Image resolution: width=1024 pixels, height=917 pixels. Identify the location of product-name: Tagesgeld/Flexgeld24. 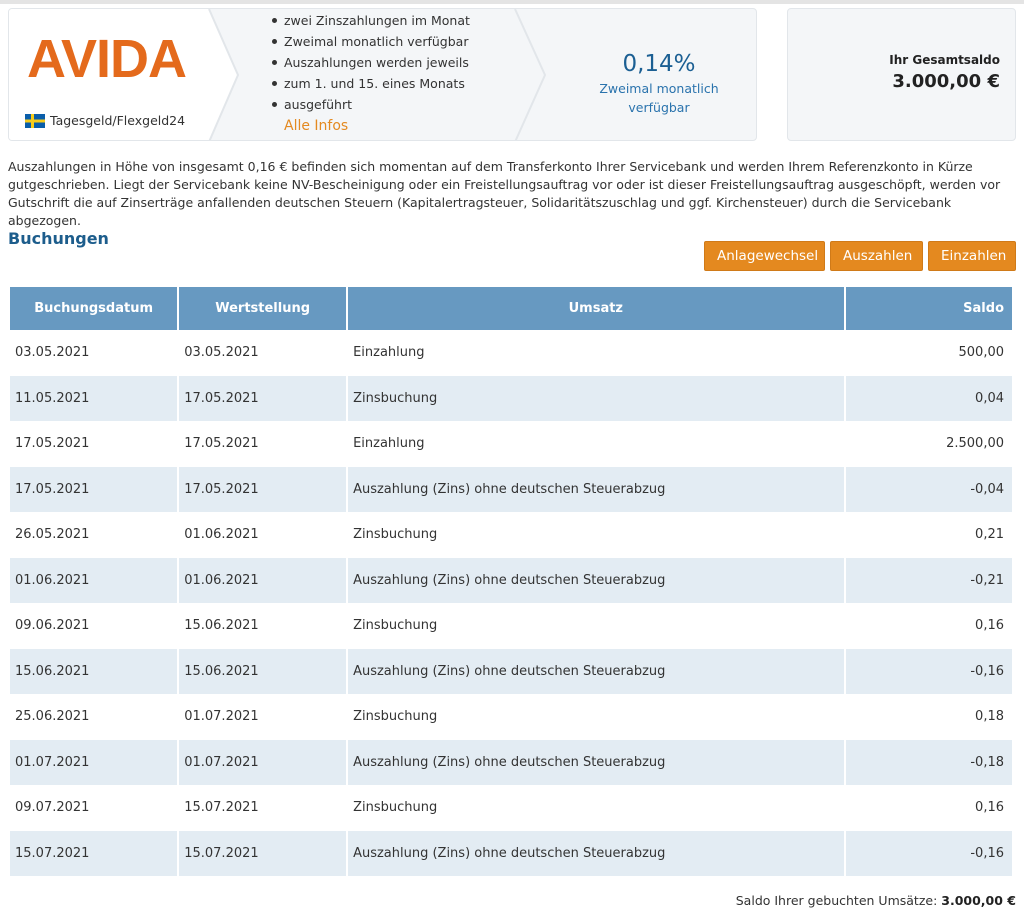
(105, 120).